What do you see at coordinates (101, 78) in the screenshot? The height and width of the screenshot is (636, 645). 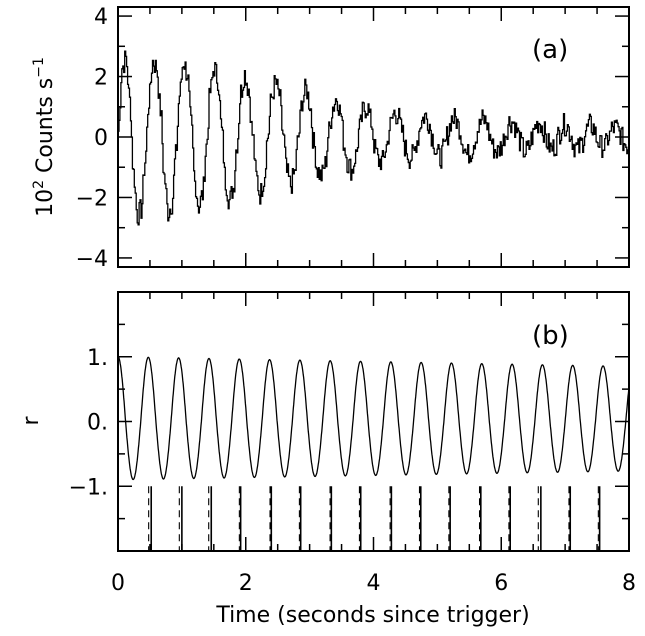 I see `panel-a-ytick-label: 2` at bounding box center [101, 78].